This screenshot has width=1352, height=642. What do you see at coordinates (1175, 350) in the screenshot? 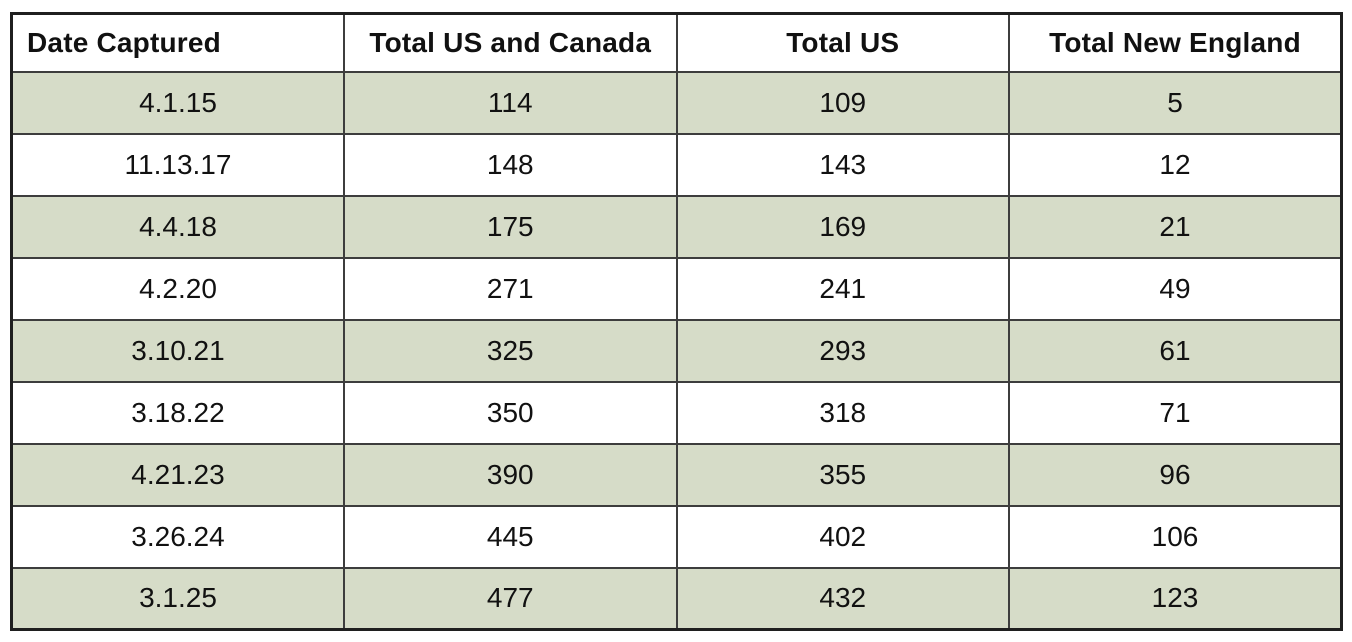
I see `table-cell: 61` at bounding box center [1175, 350].